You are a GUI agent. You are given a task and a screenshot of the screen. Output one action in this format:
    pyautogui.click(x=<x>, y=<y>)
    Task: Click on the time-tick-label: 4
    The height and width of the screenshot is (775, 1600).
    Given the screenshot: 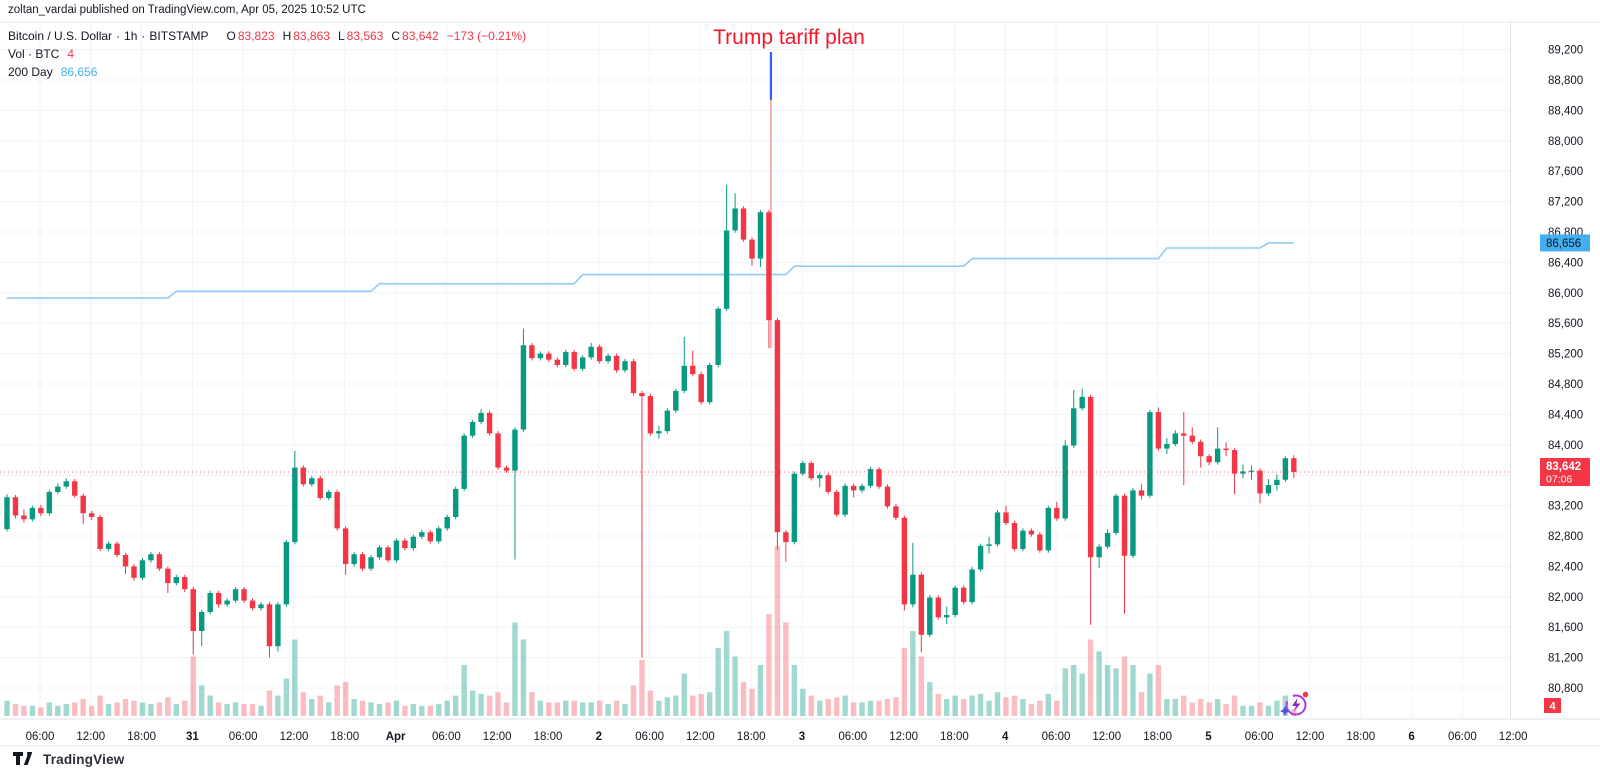 What is the action you would take?
    pyautogui.click(x=1005, y=737)
    